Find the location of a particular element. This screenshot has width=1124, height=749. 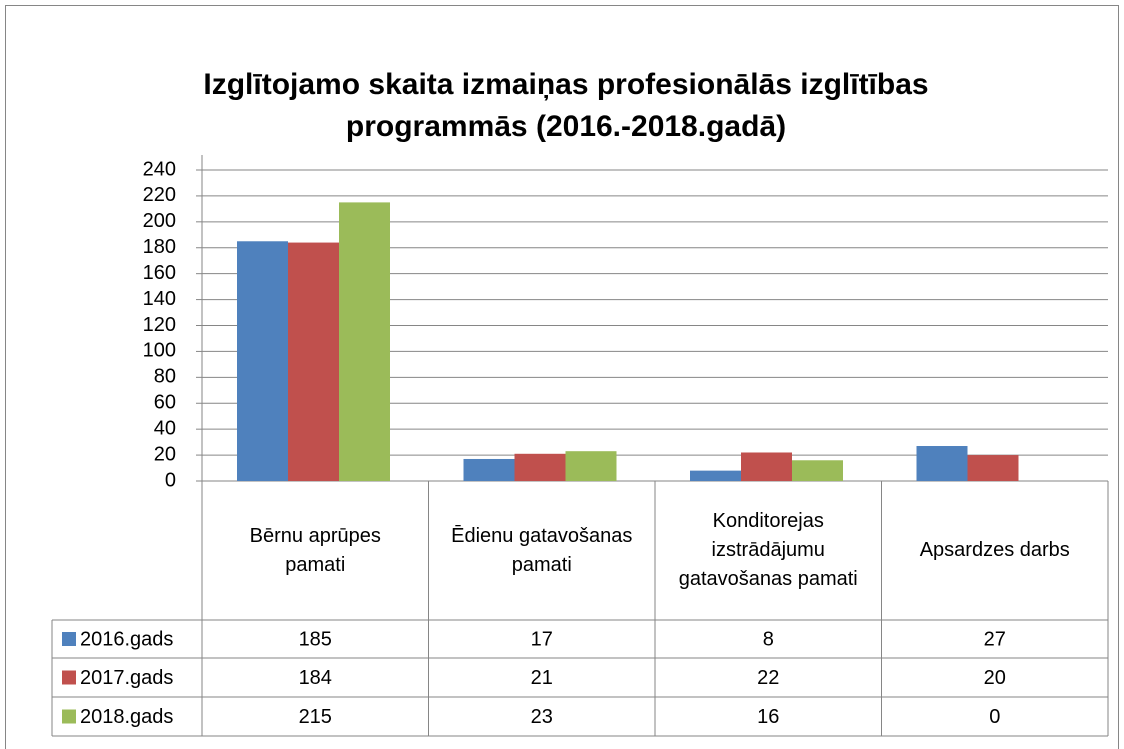

table-value: 22 is located at coordinates (768, 678).